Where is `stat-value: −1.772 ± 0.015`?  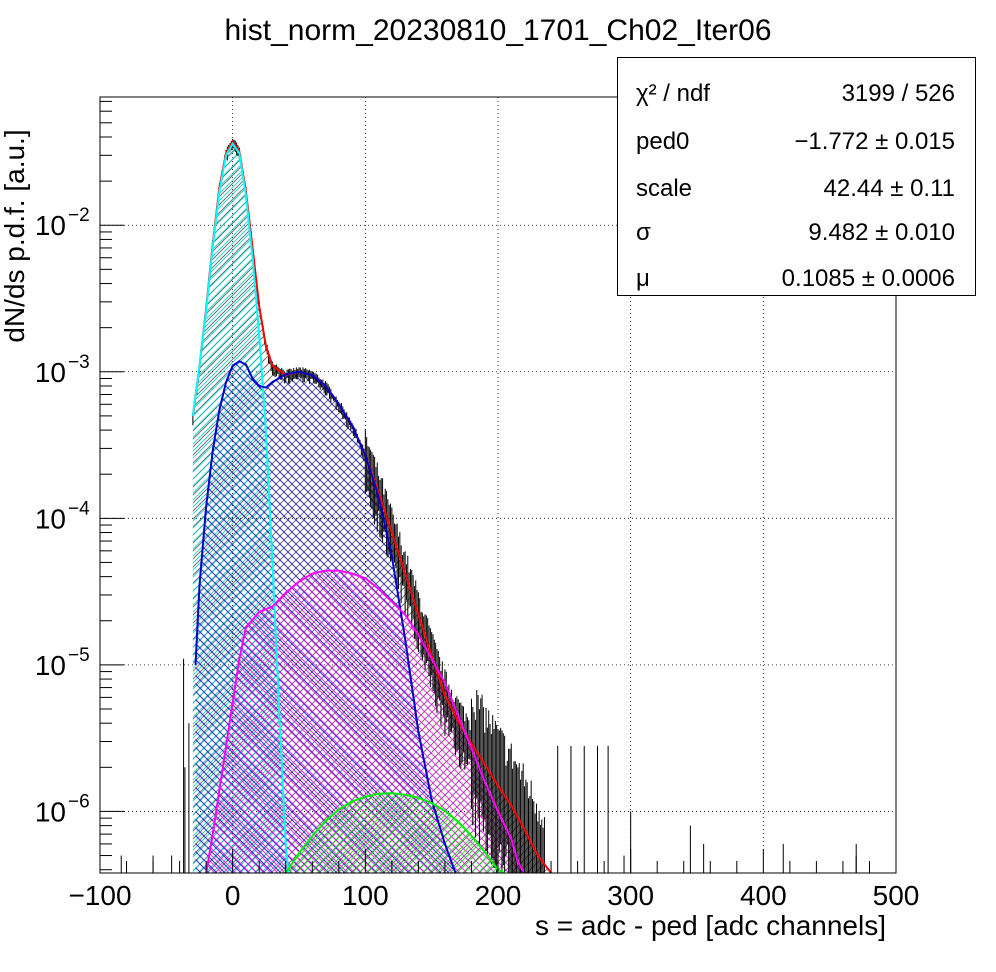 stat-value: −1.772 ± 0.015 is located at coordinates (874, 141).